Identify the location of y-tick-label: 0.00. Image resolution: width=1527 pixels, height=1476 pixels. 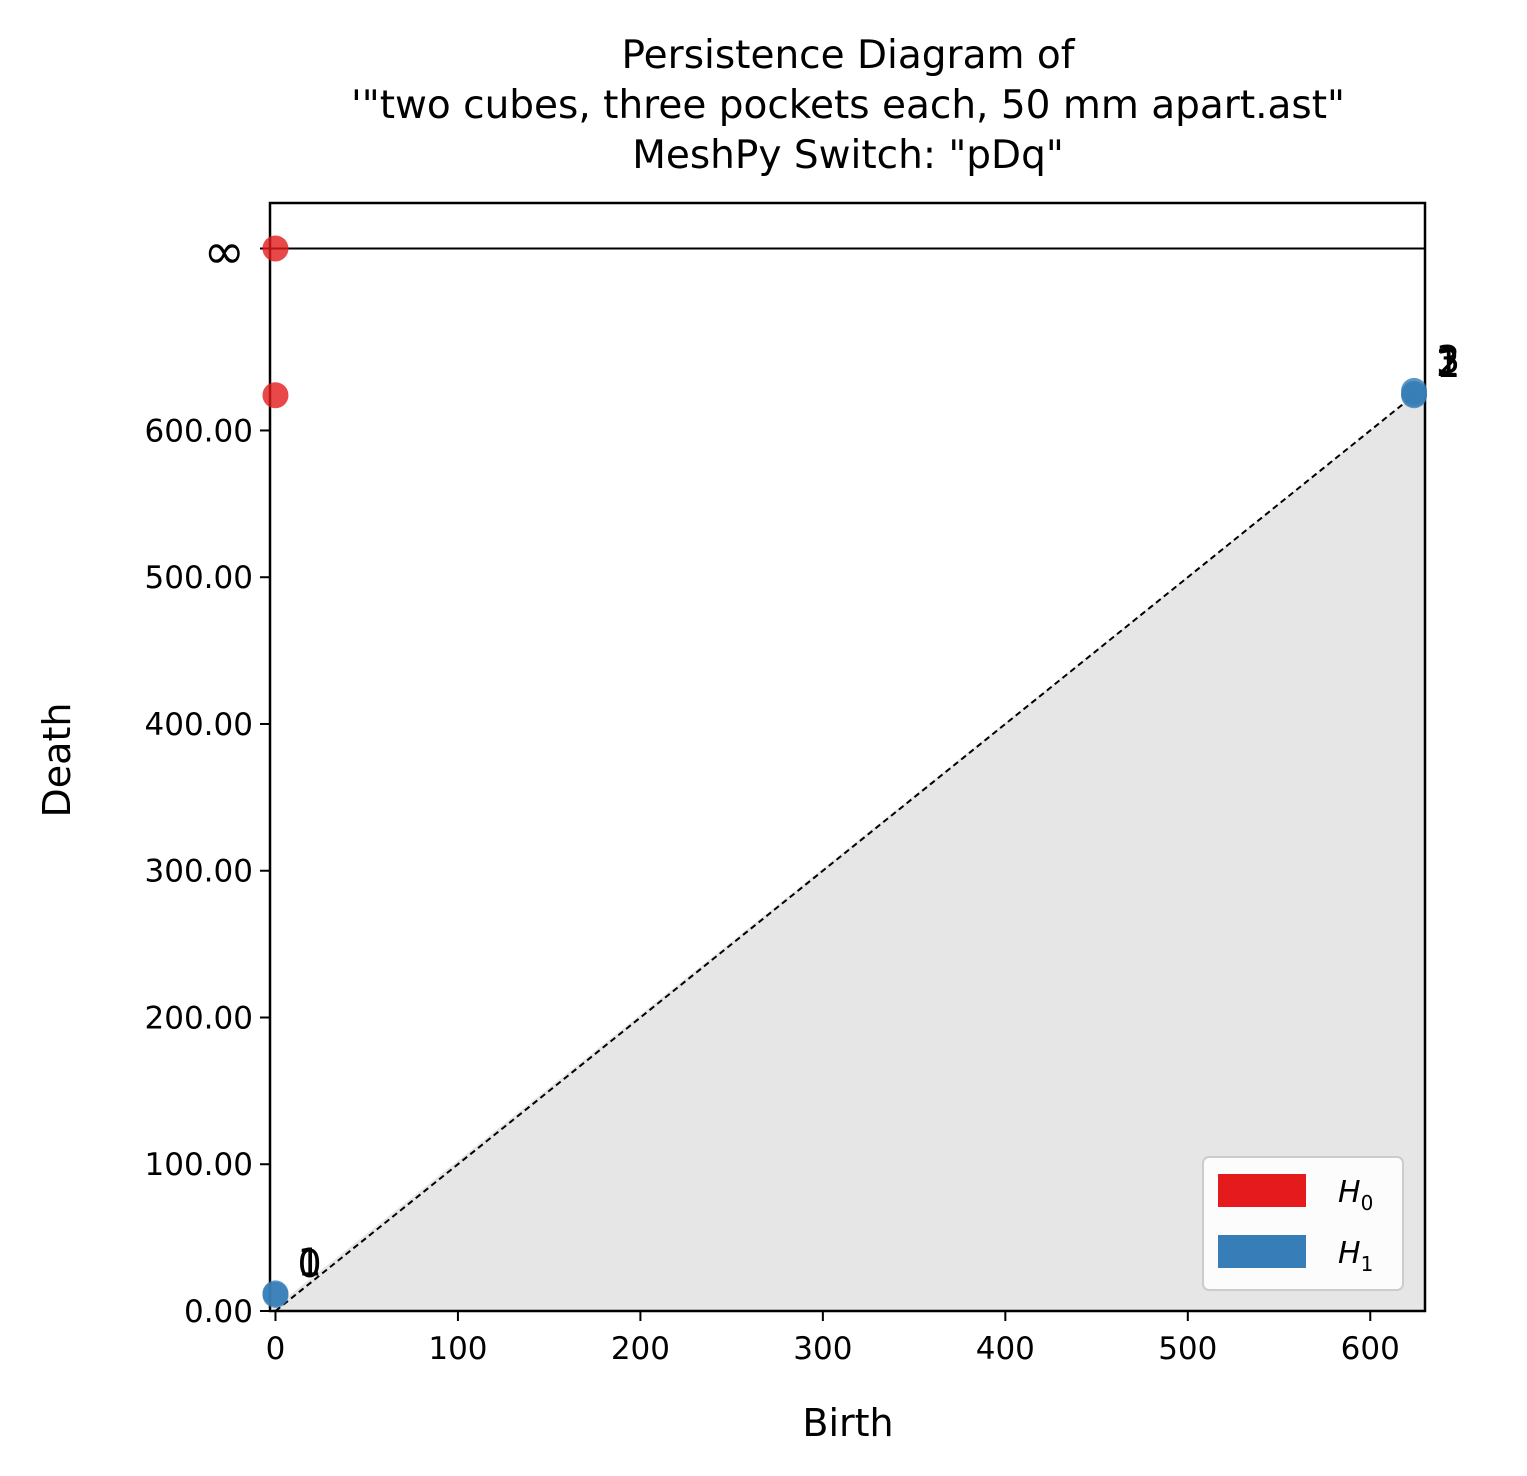
(218, 1312).